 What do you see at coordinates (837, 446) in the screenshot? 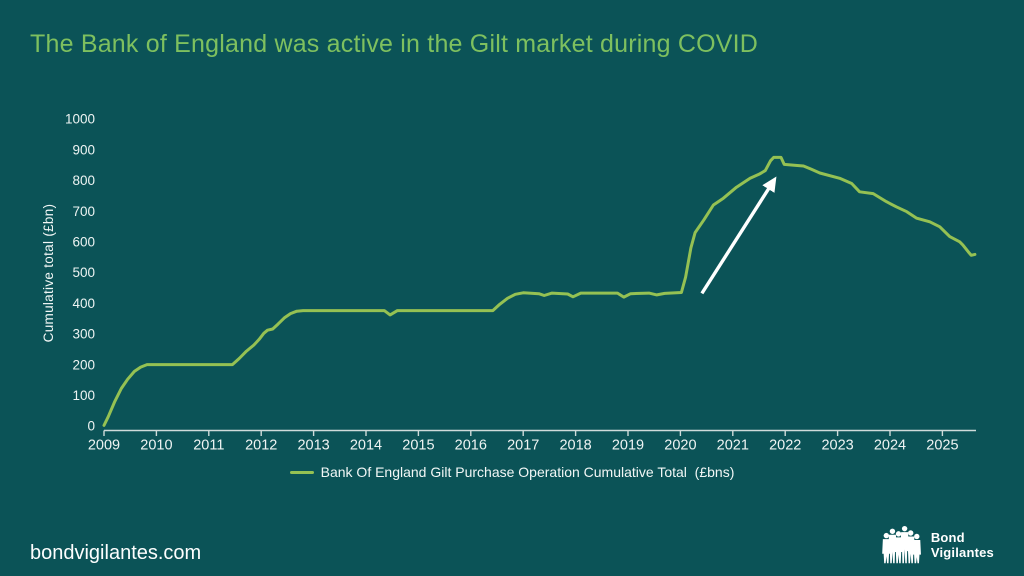
I see `svg-text: 2023` at bounding box center [837, 446].